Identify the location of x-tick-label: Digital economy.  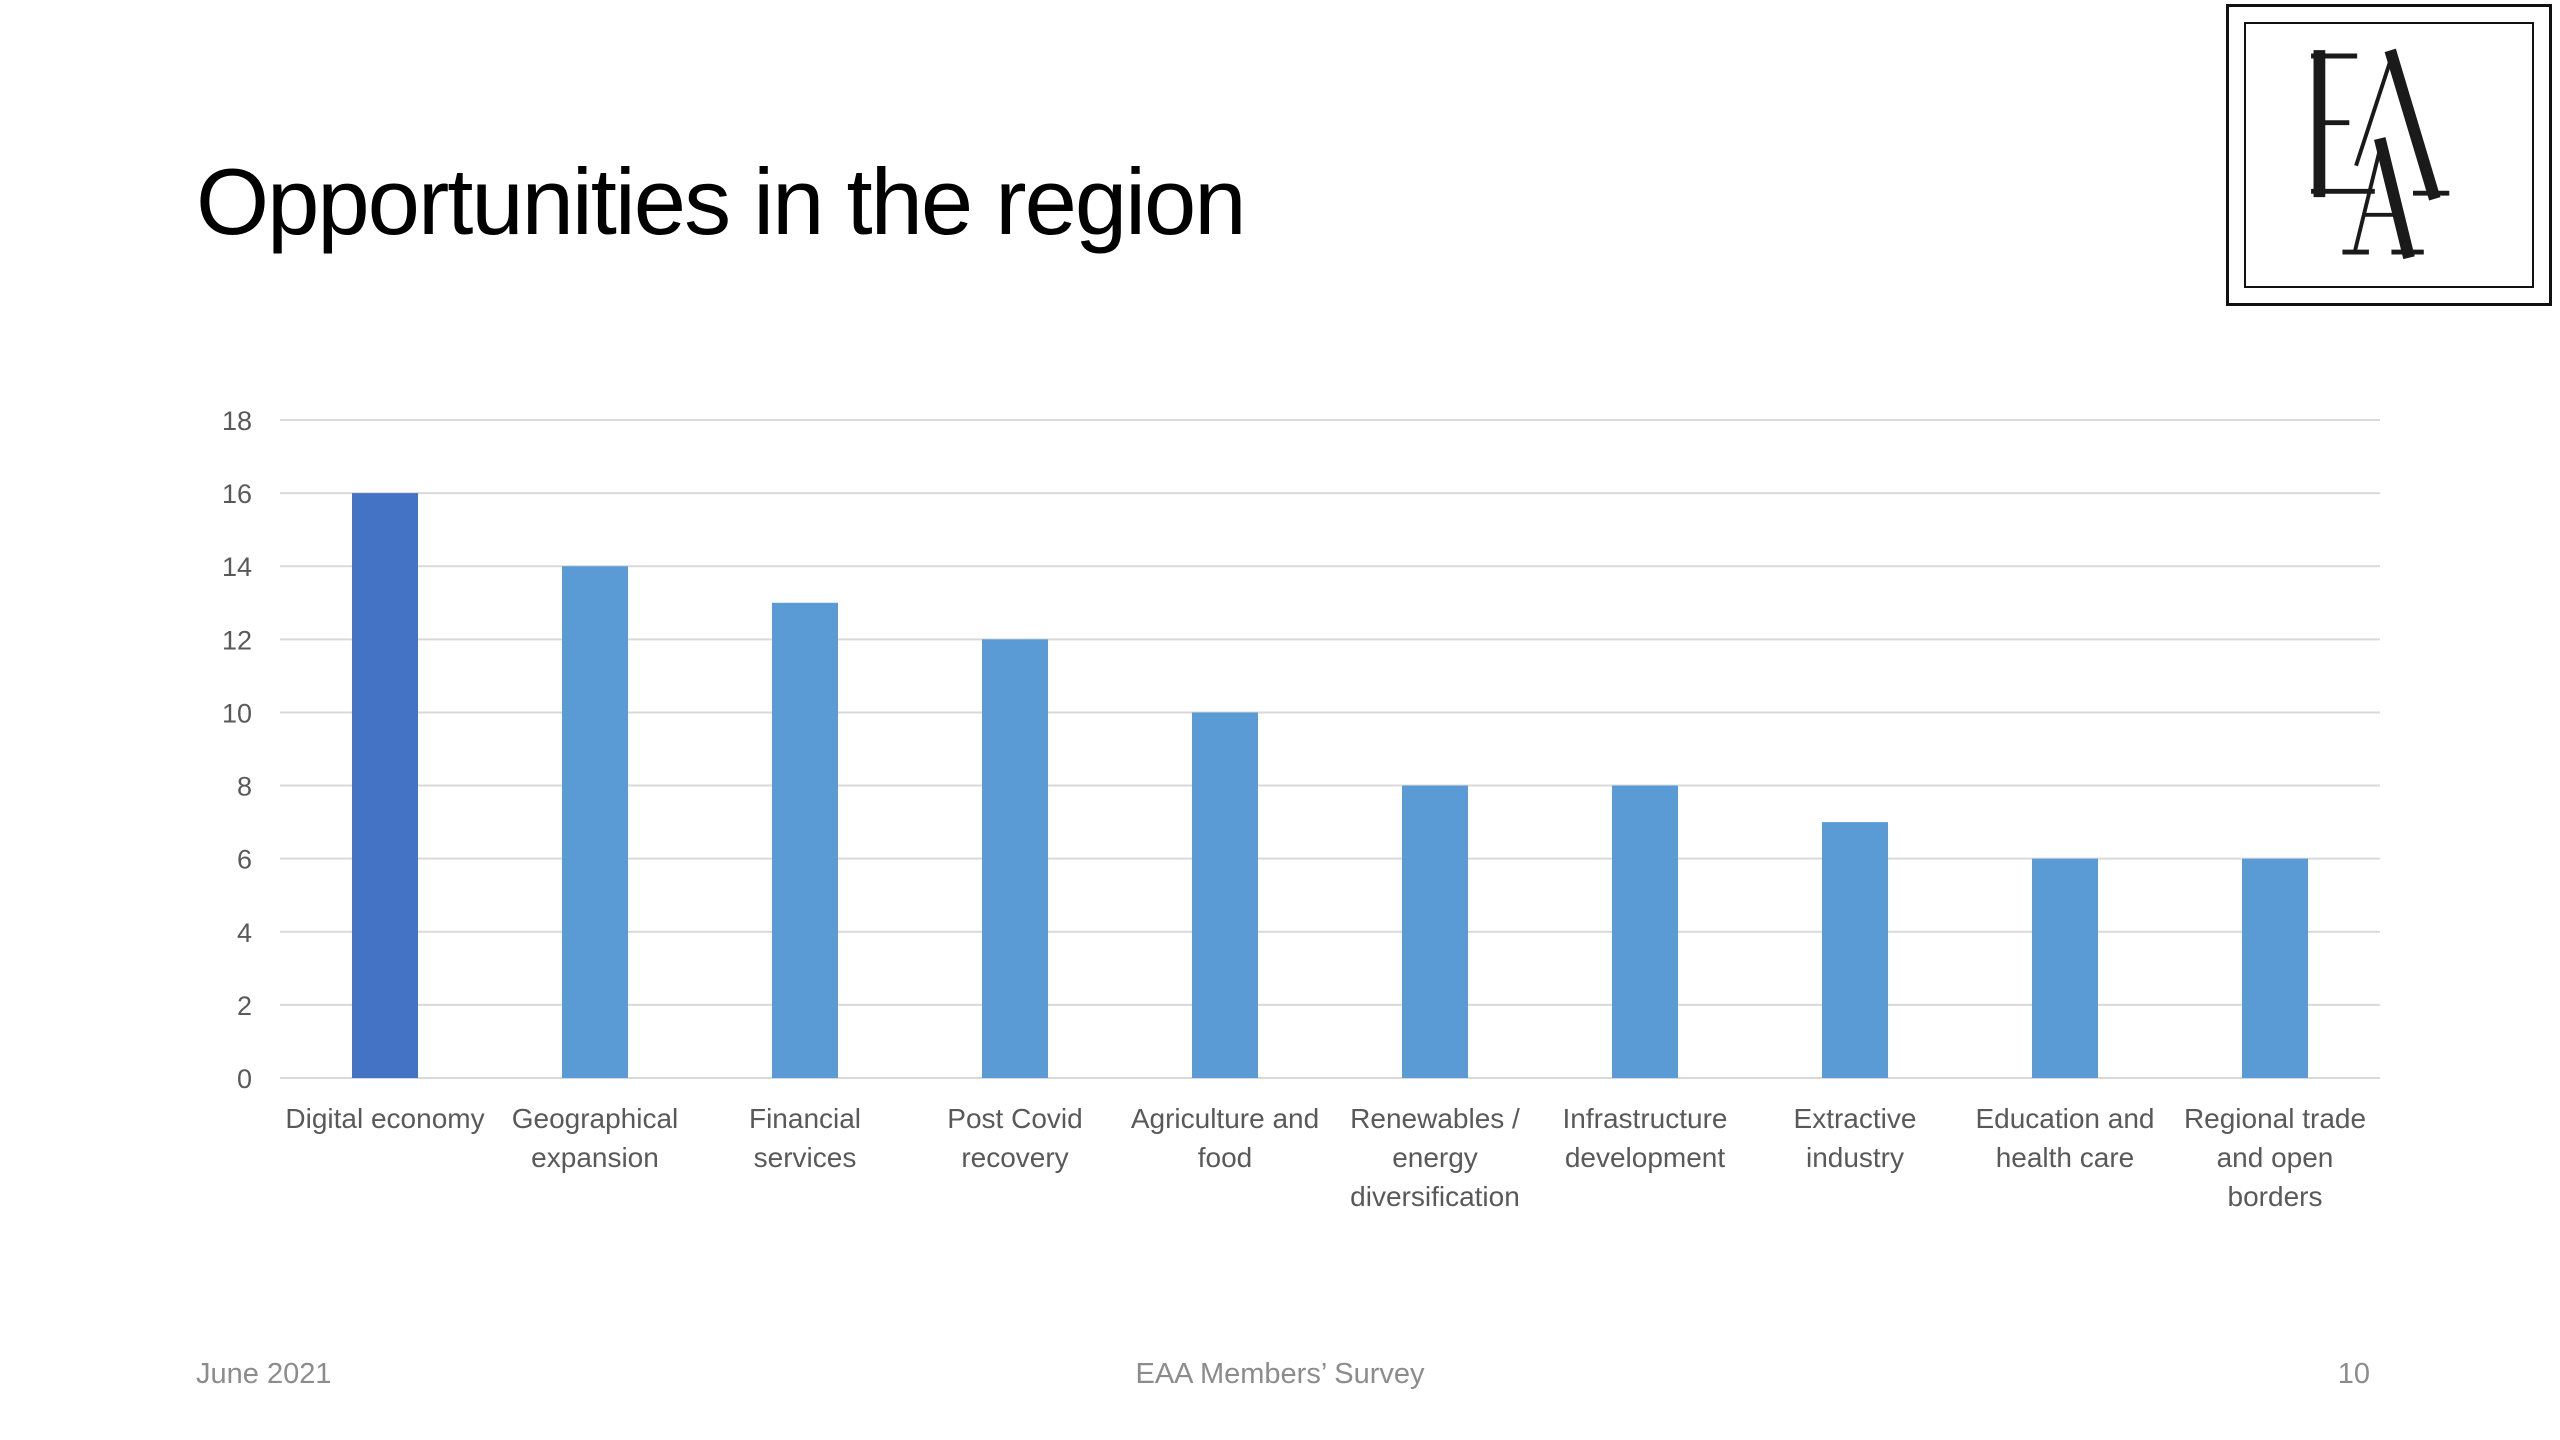
(384, 1118).